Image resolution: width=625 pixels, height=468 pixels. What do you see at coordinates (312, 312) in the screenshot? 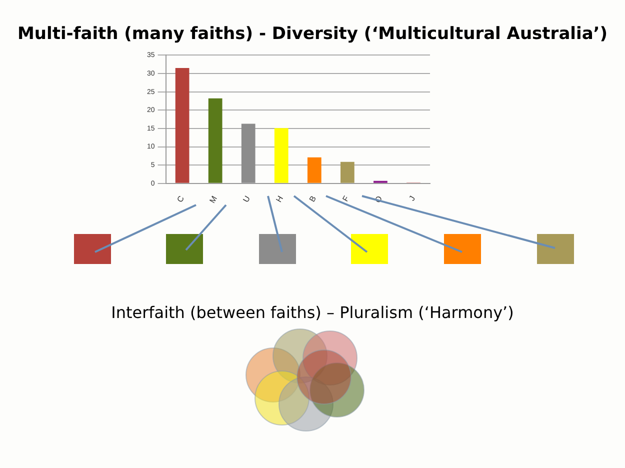
I see `text: Interfaith (between faiths) – Pluralism (‘Harmony’)` at bounding box center [312, 312].